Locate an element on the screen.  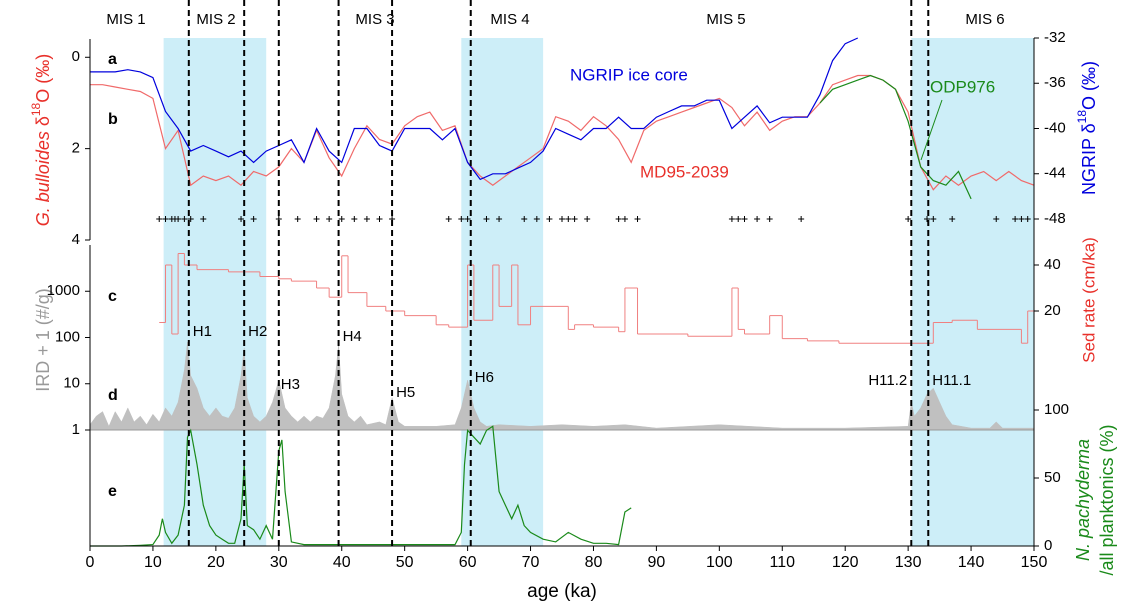
event-label: H5 is located at coordinates (405, 392).